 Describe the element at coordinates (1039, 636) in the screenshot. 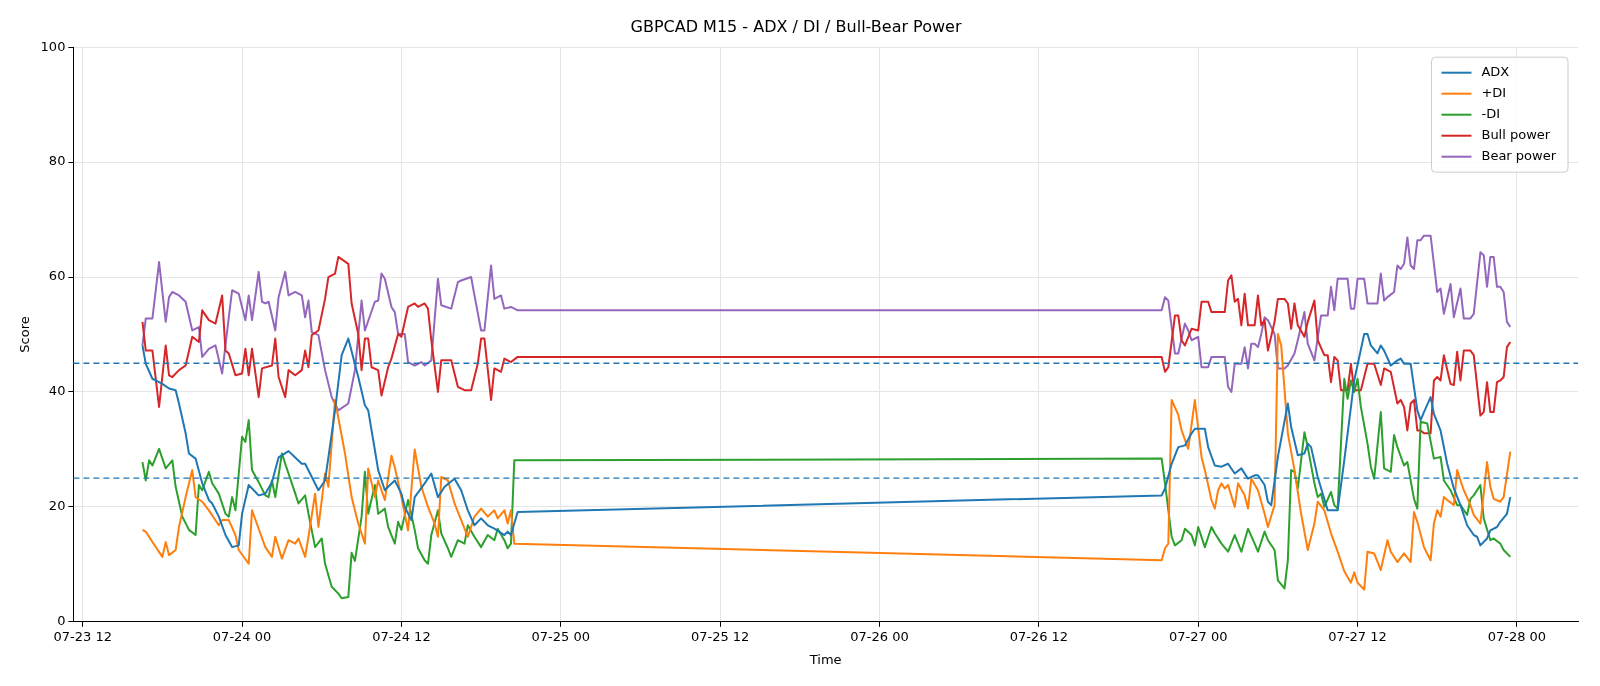

I see `x-tick-label: 07-26 12` at that location.